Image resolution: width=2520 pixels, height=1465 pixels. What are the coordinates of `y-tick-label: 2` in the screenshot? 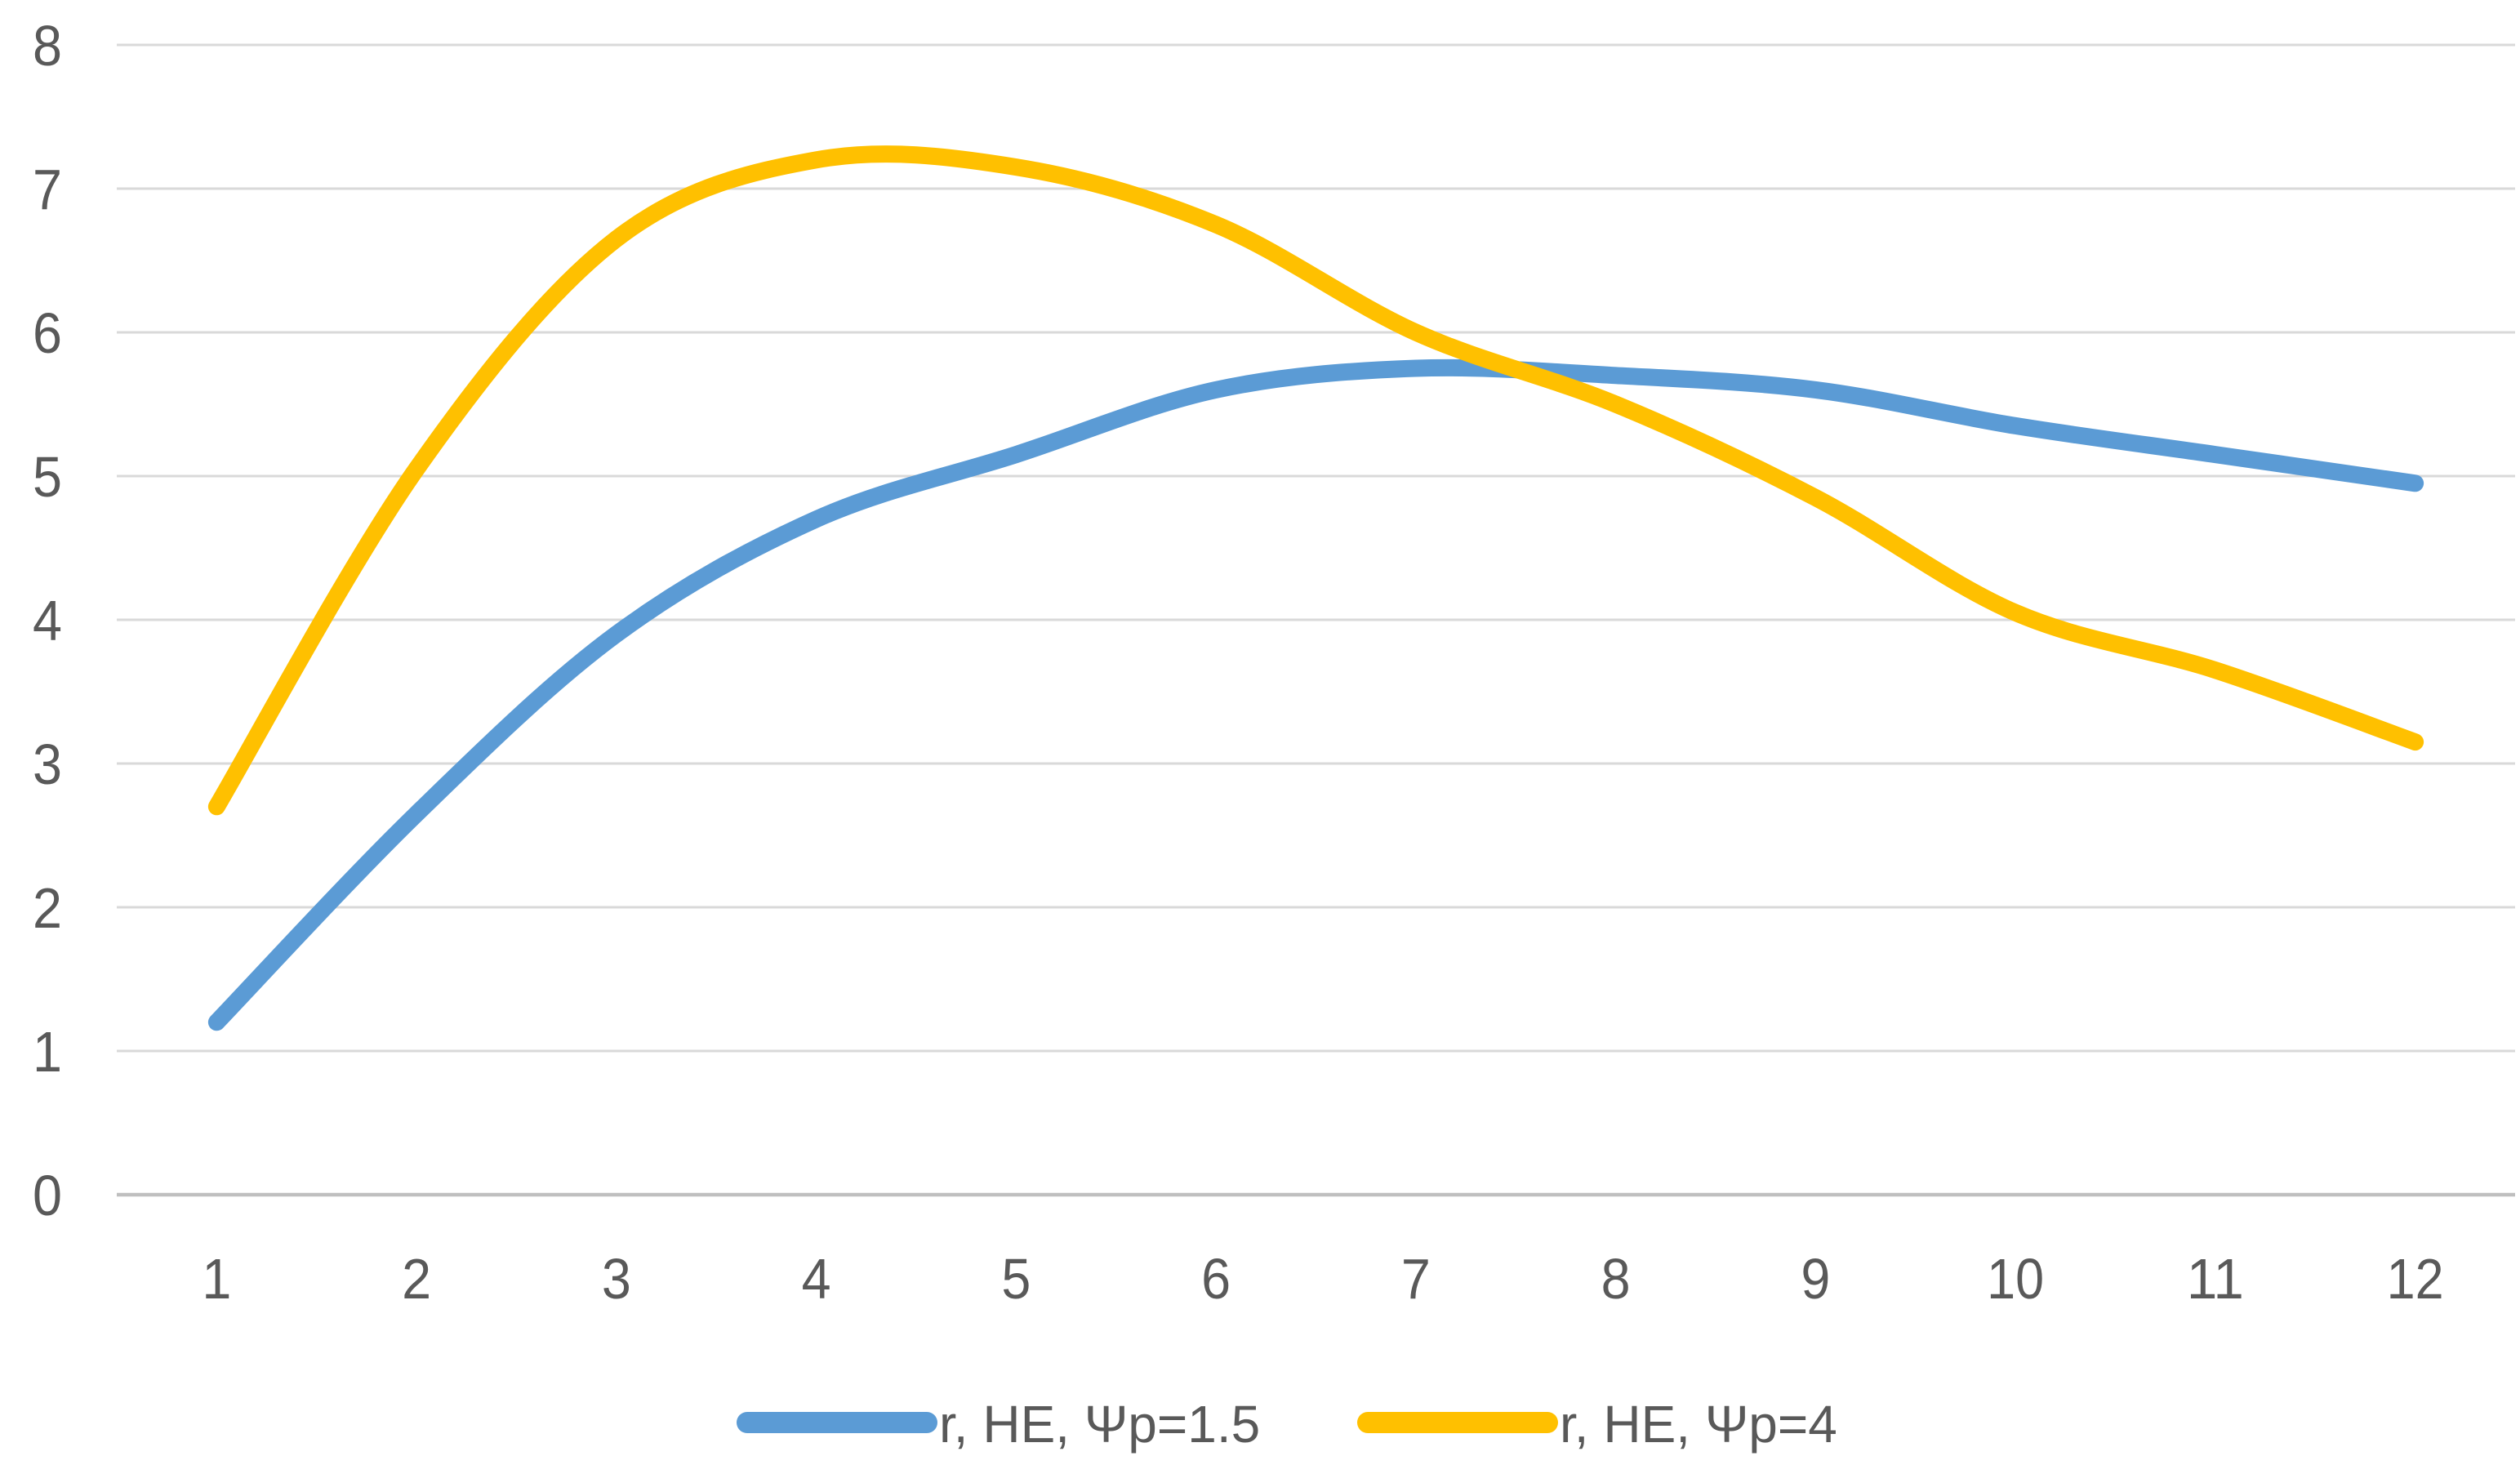 It's located at (47, 908).